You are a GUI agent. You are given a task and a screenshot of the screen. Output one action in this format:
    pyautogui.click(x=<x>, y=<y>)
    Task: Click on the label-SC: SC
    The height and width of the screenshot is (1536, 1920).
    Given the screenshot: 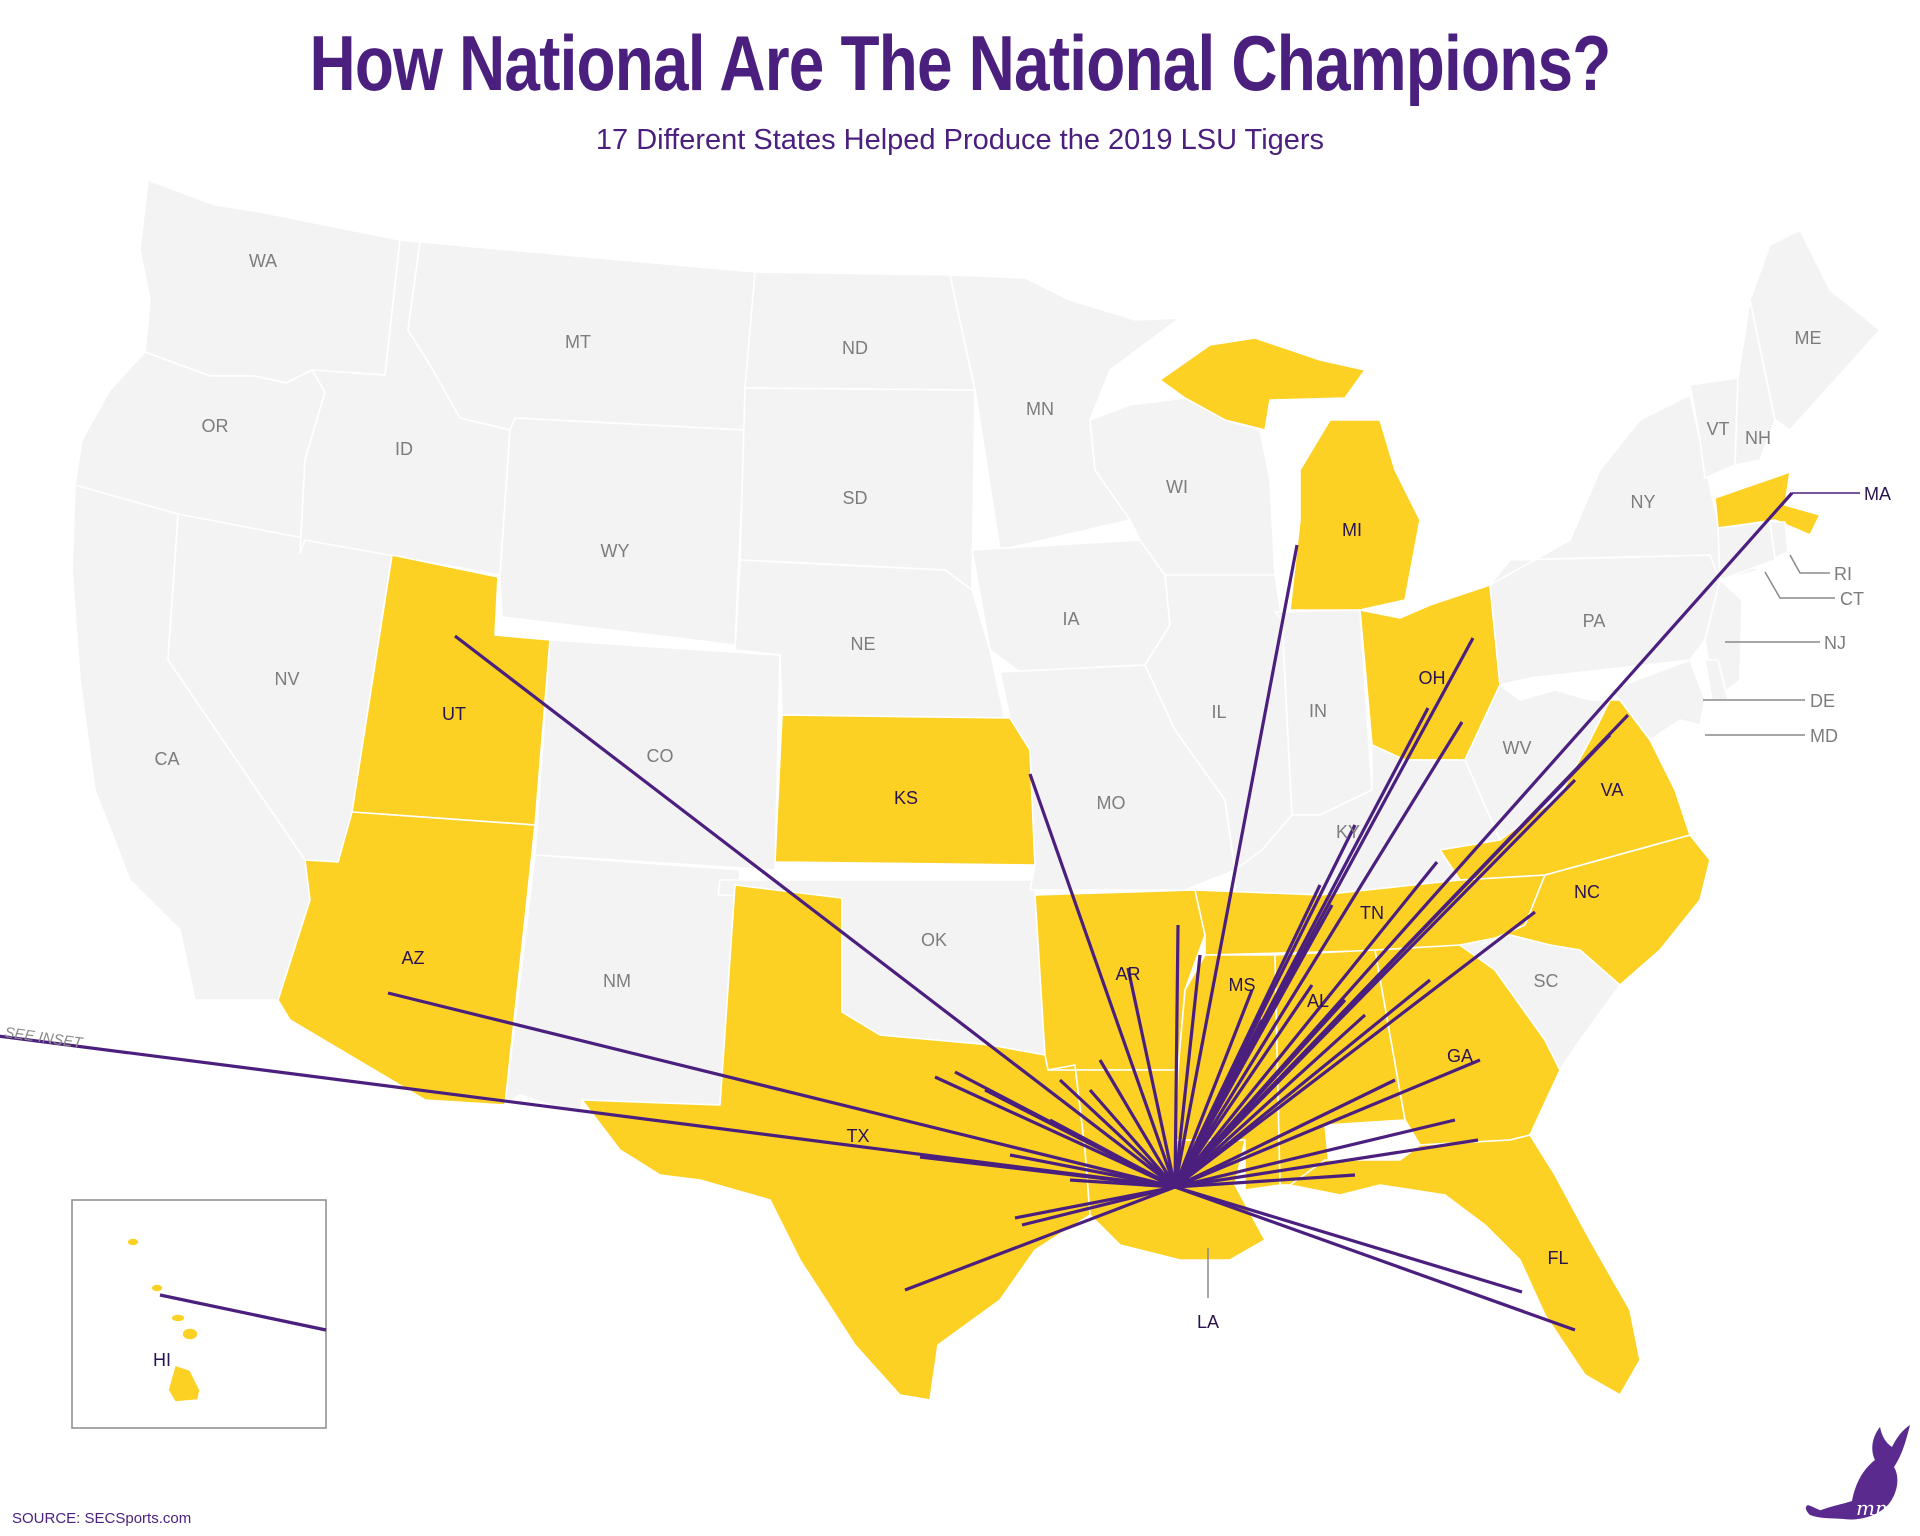 What is the action you would take?
    pyautogui.click(x=1545, y=981)
    